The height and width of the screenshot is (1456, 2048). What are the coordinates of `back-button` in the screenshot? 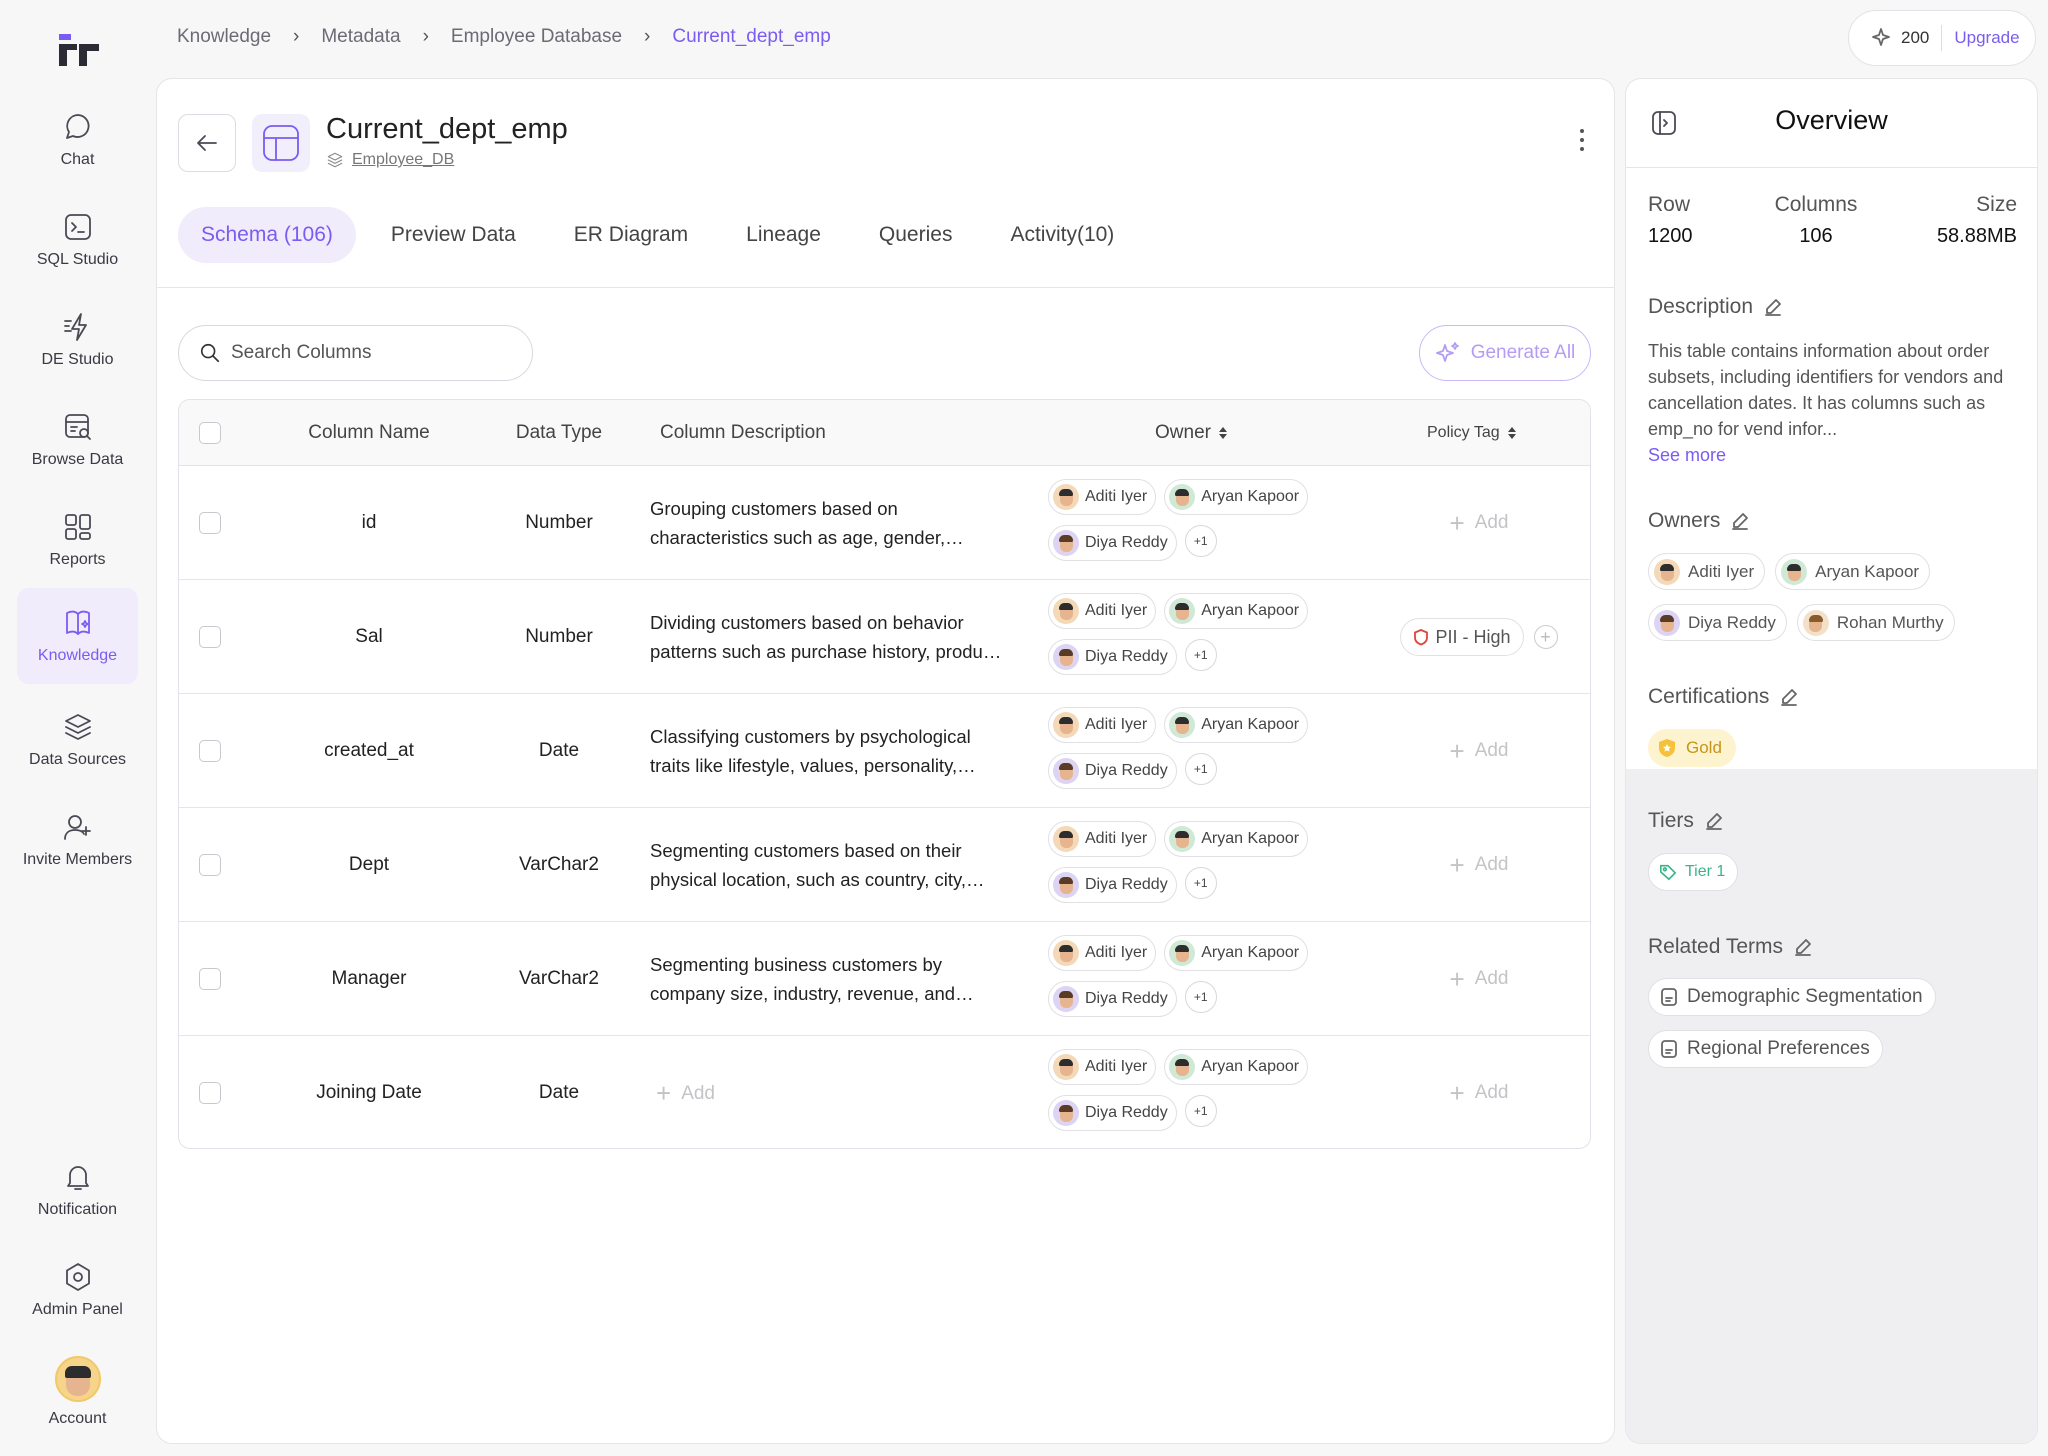 It's located at (207, 143).